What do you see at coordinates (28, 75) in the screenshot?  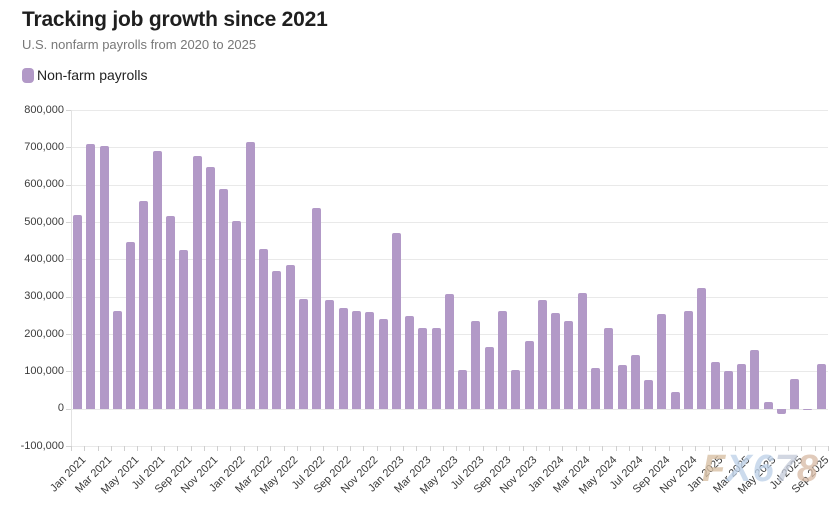 I see `legend-marker-icon` at bounding box center [28, 75].